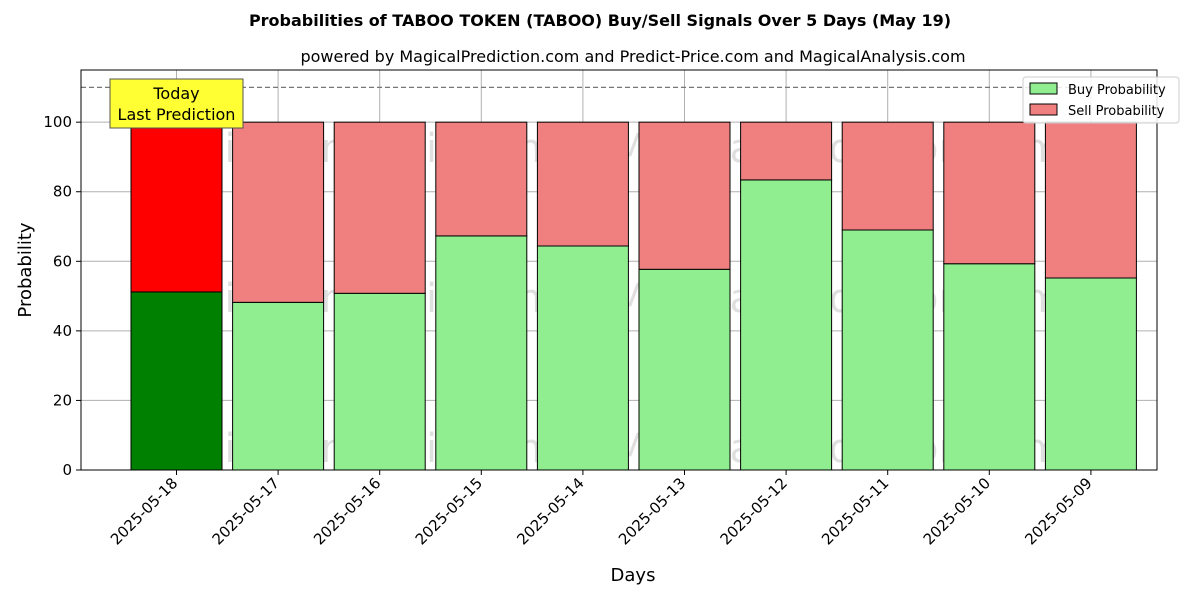 Image resolution: width=1200 pixels, height=600 pixels. I want to click on x-tick-label: 2025-05-13, so click(652, 511).